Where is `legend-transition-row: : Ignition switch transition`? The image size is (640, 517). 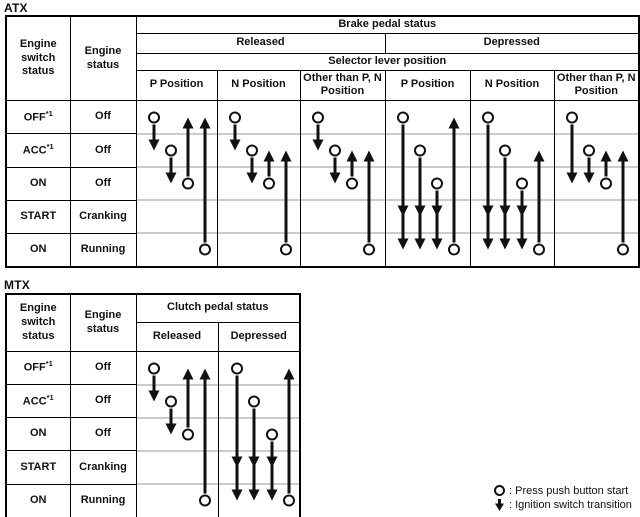
legend-transition-row: : Ignition switch transition is located at coordinates (562, 504).